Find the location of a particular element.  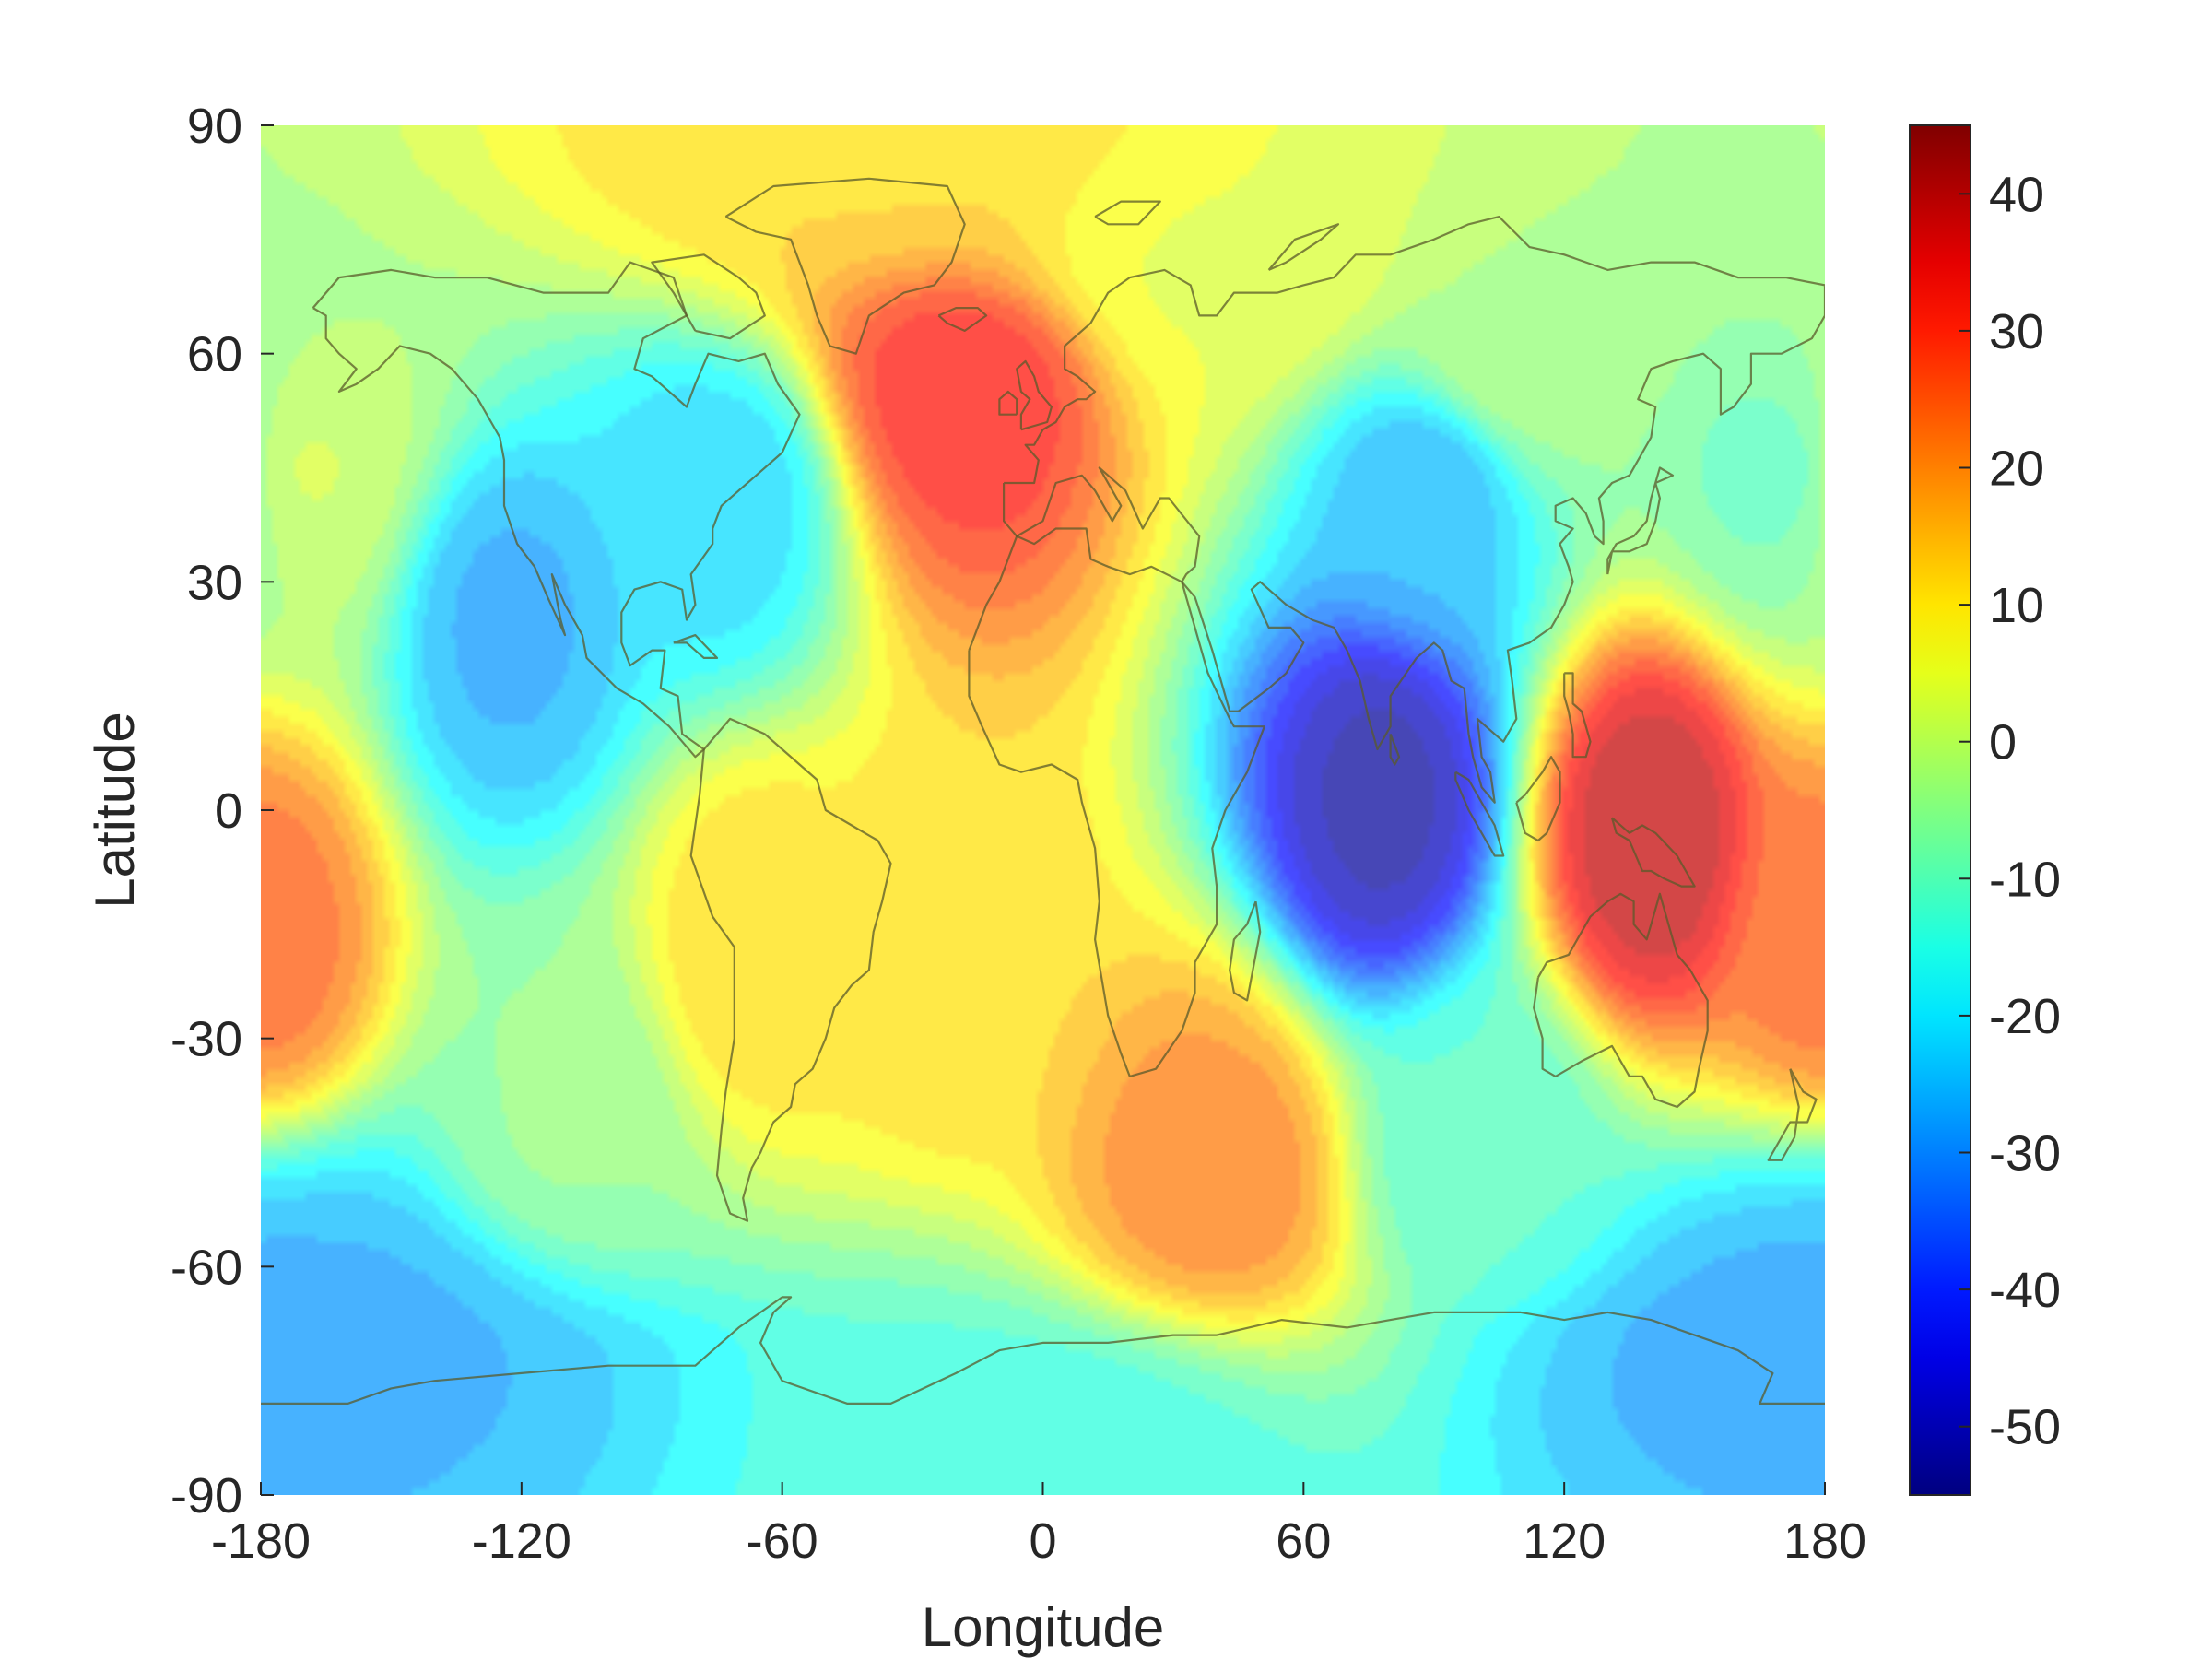

coastline-japan is located at coordinates (1640, 520).